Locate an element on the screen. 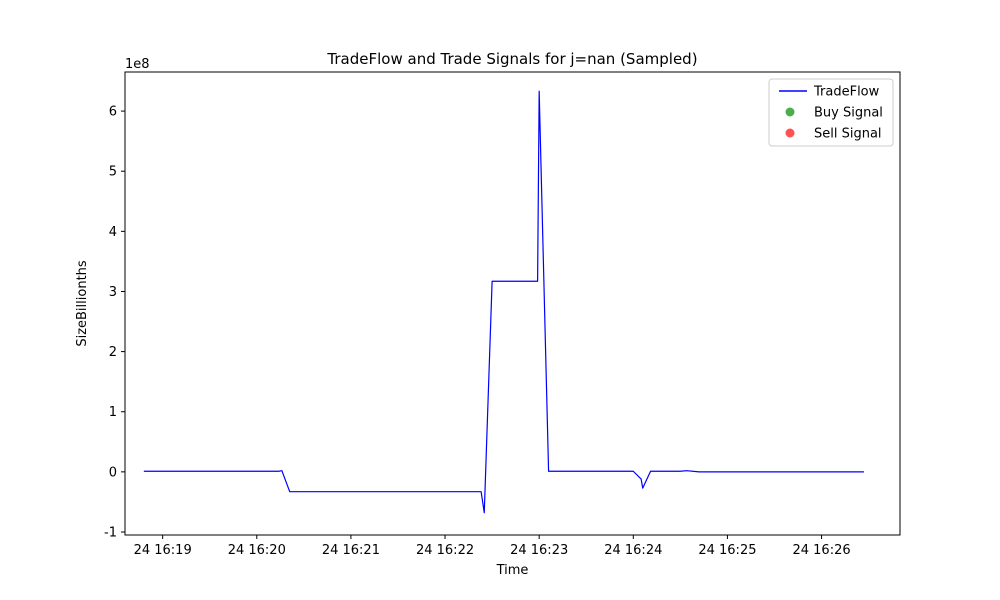 The height and width of the screenshot is (600, 1000). y-tick-label: 3 is located at coordinates (113, 292).